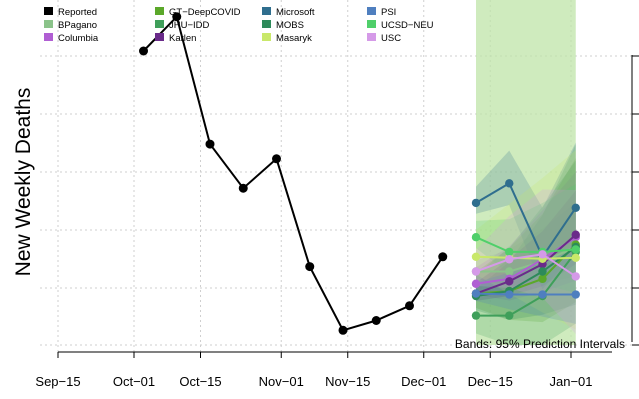  Describe the element at coordinates (423, 381) in the screenshot. I see `x-tick-label: Dec−01` at that location.